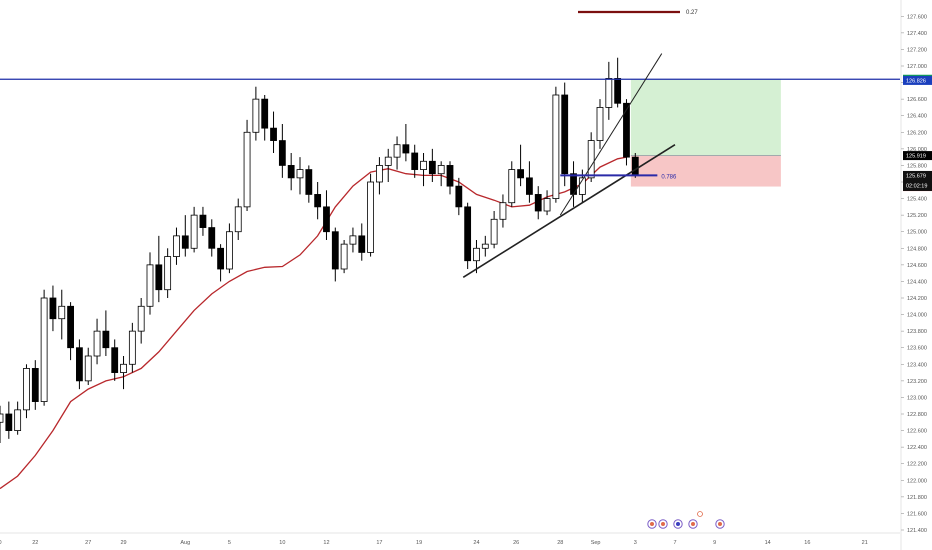 Image resolution: width=932 pixels, height=550 pixels. Describe the element at coordinates (917, 498) in the screenshot. I see `price-tick-label: 121.800` at that location.